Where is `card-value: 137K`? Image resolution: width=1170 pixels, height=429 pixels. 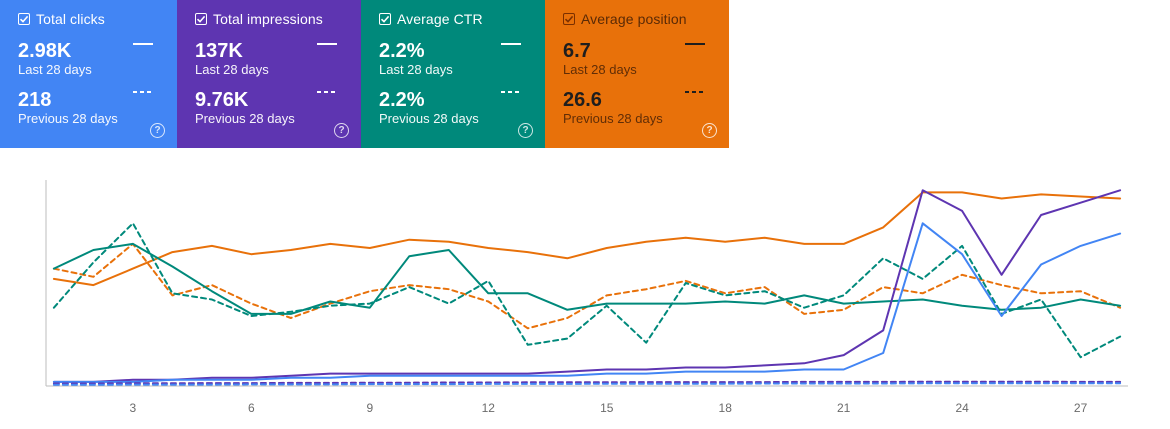 card-value: 137K is located at coordinates (219, 51).